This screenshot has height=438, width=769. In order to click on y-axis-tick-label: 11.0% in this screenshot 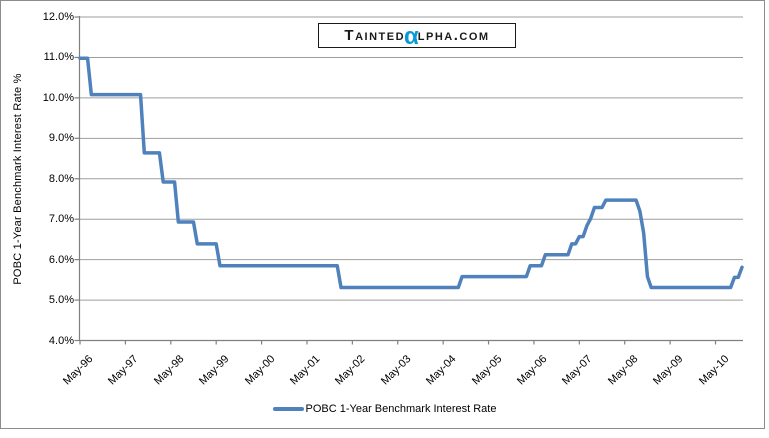, I will do `click(58, 57)`.